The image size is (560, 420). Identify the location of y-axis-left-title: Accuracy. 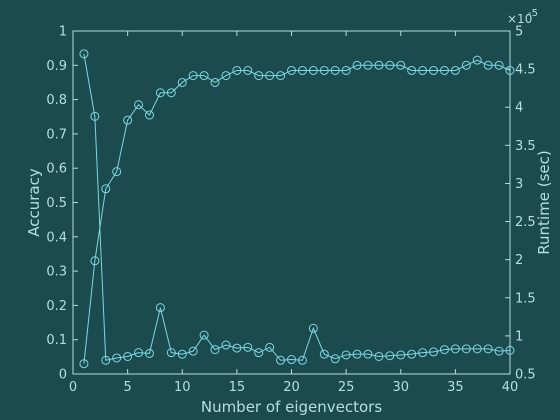
(34, 202).